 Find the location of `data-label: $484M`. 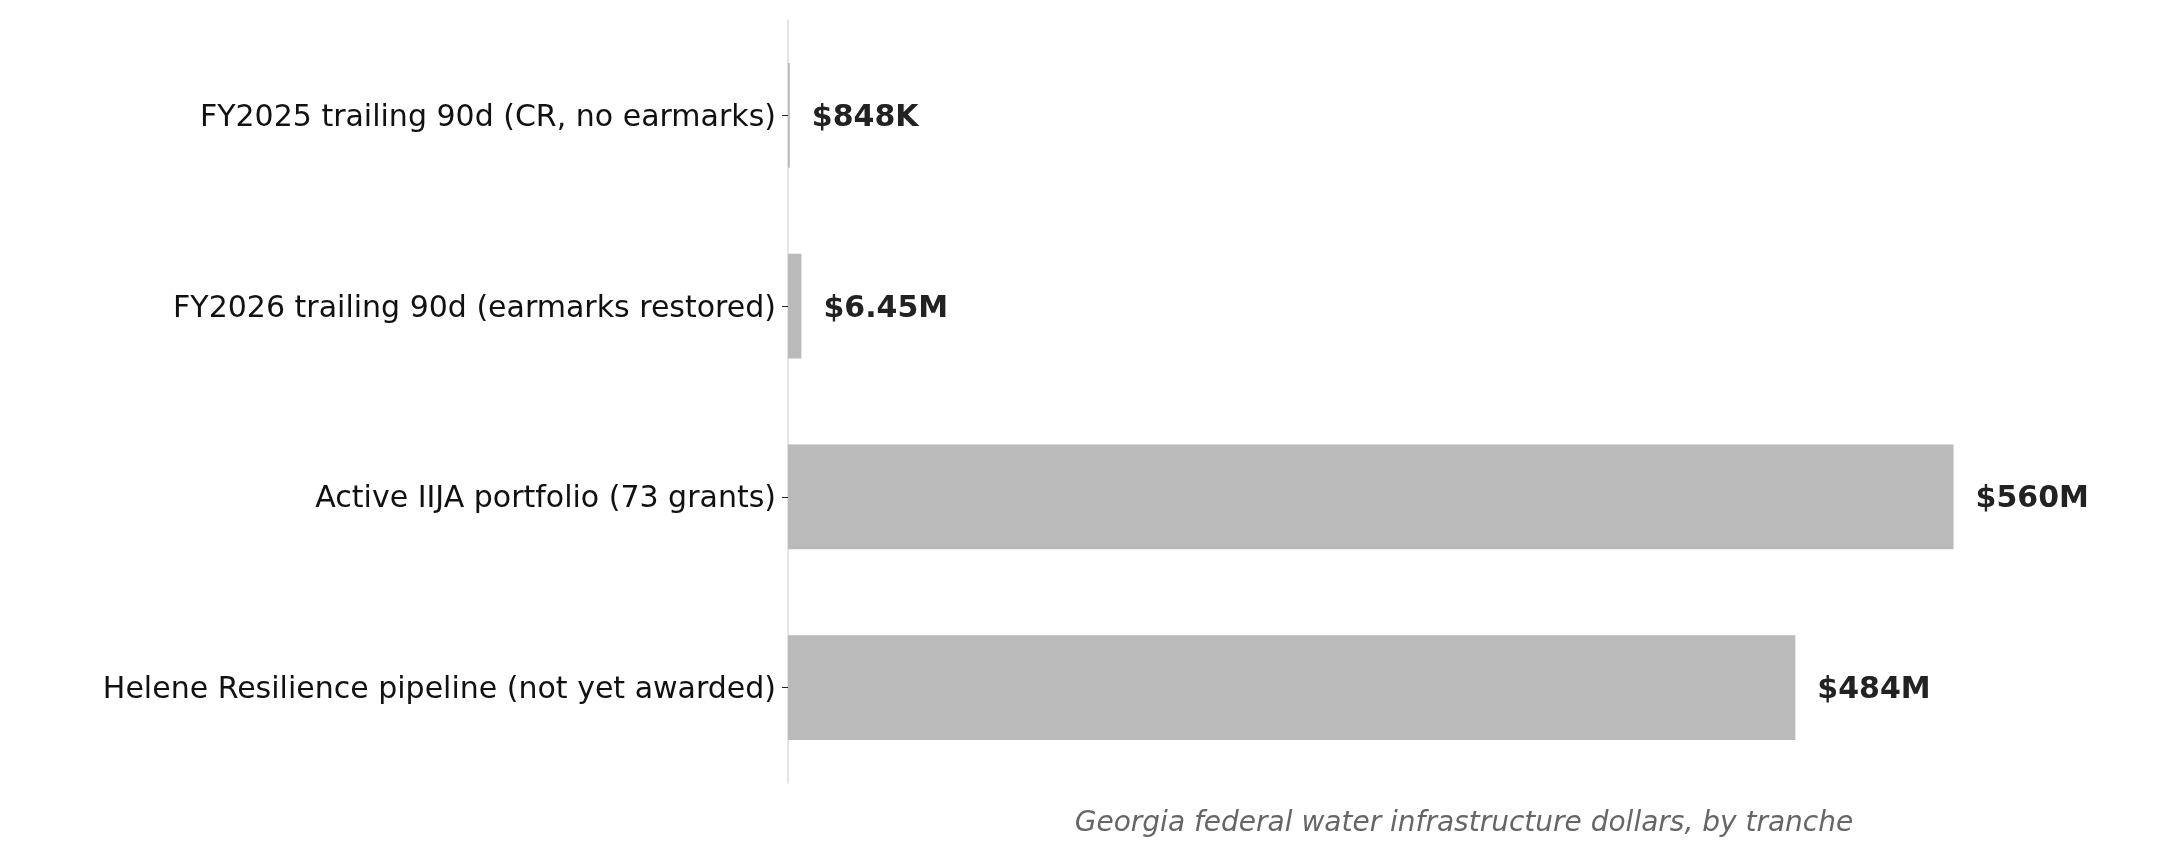

data-label: $484M is located at coordinates (1874, 688).